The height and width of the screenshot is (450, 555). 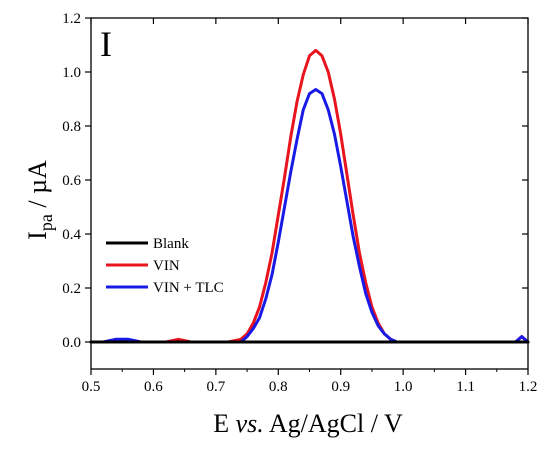 What do you see at coordinates (333, 423) in the screenshot?
I see `x-axis-label-rest: Ag/AgCl / V` at bounding box center [333, 423].